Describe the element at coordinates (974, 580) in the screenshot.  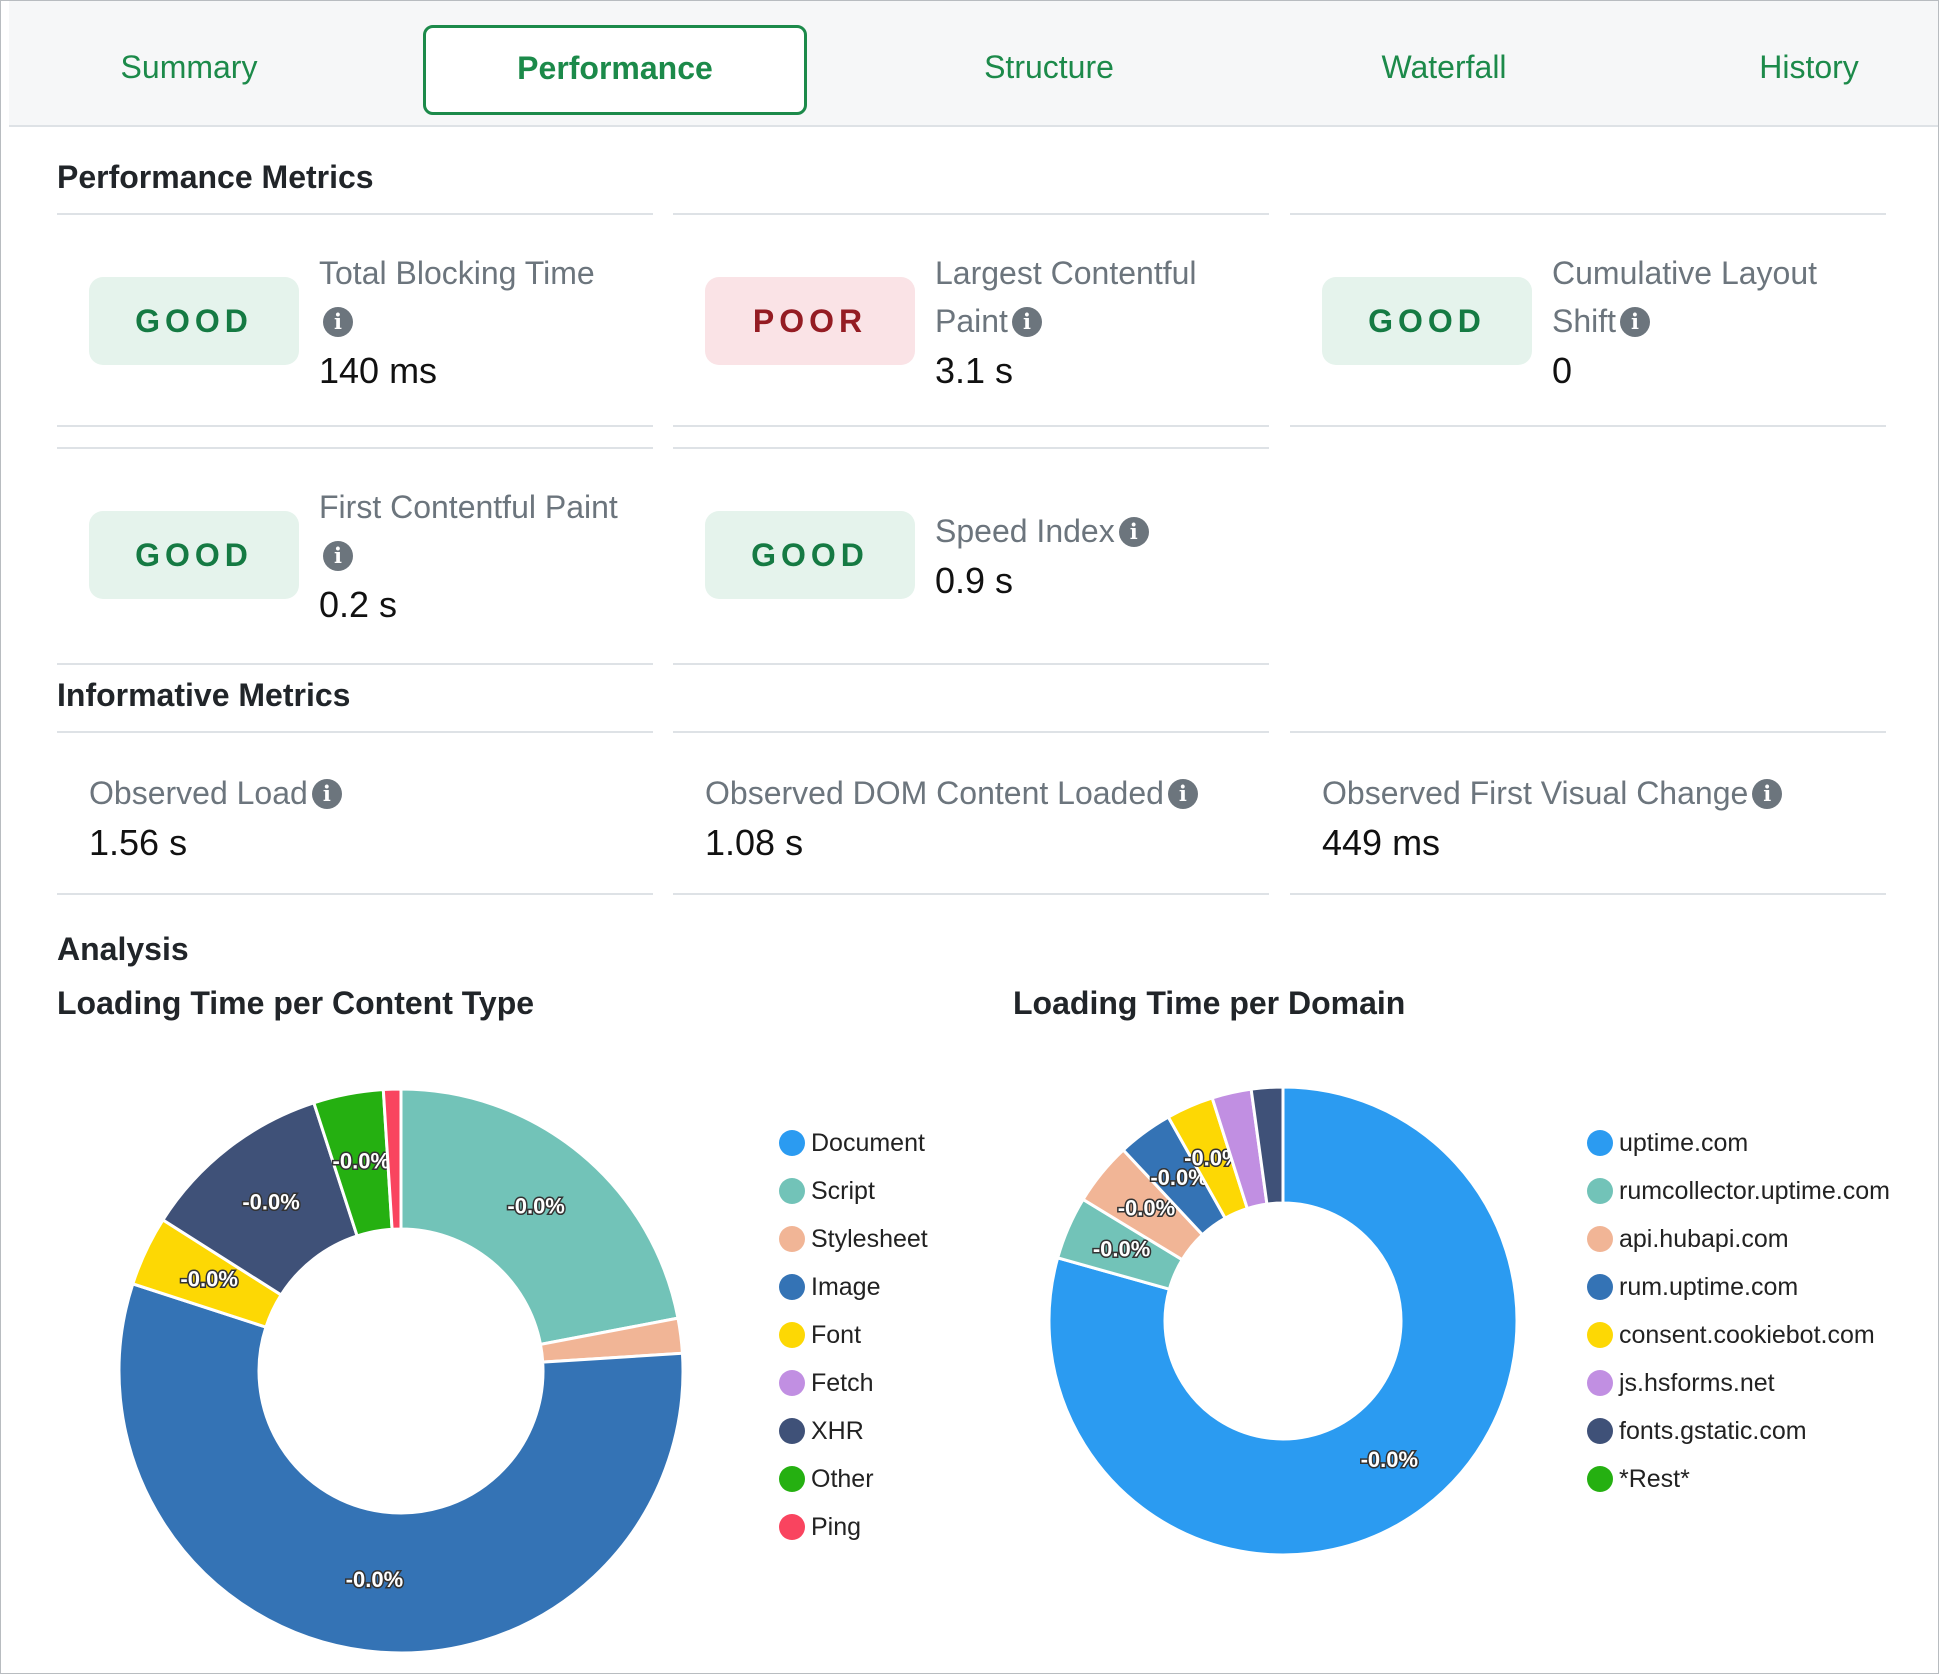
I see `metric-value: 0.9 s` at that location.